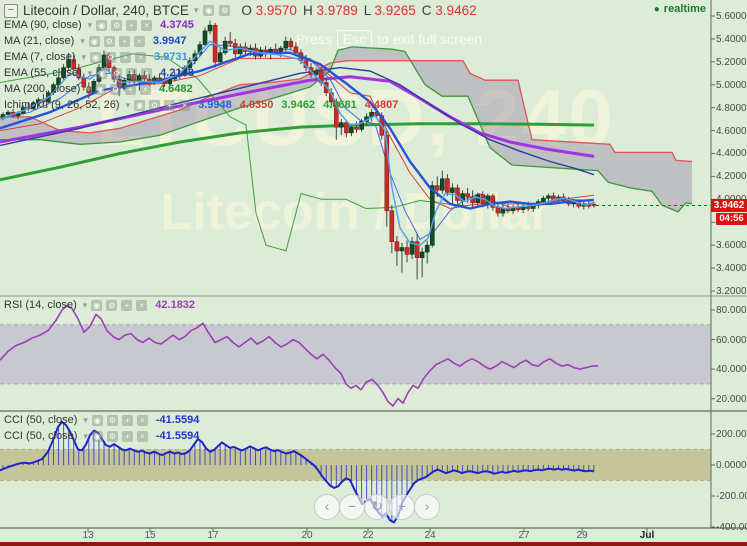 This screenshot has height=546, width=747. I want to click on indicator-row-ema2: EMA (7, close) ▾ ◉ ⚙ + × 3.9731, so click(96, 57).